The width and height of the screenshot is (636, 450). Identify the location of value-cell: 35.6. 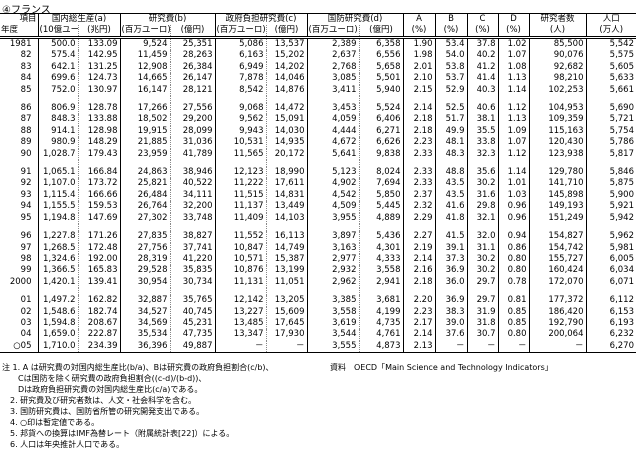
(482, 173).